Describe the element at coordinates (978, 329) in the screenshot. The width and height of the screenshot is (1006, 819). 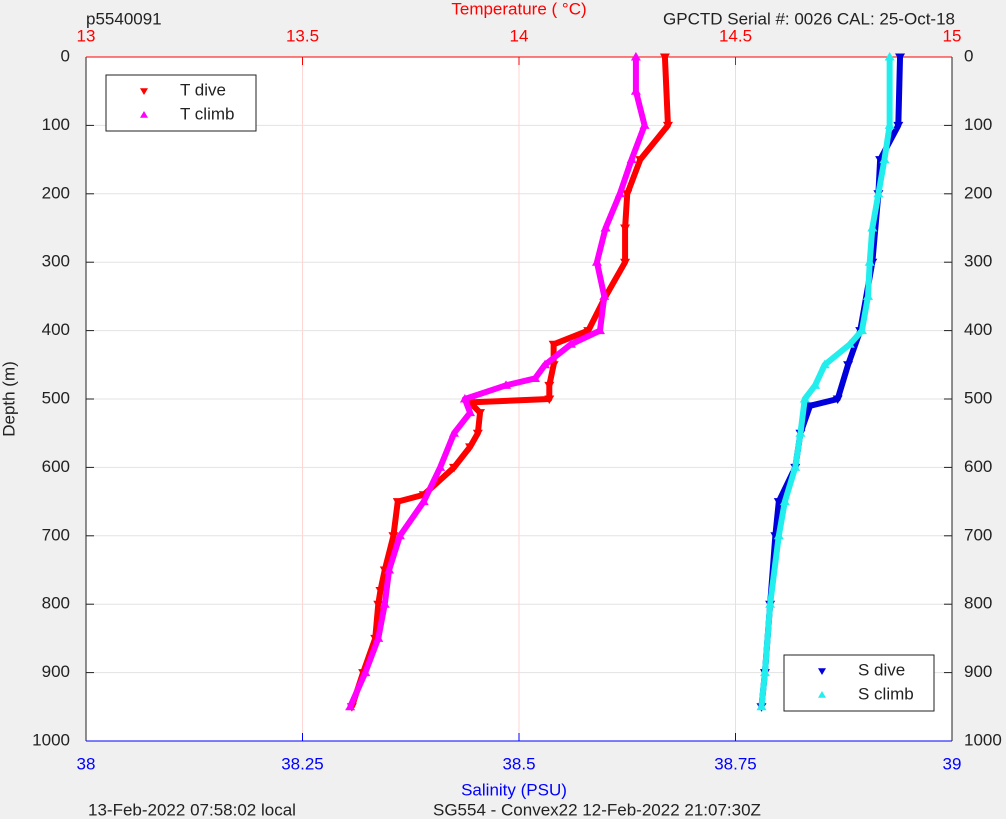
I see `y2-tick-label: 400` at that location.